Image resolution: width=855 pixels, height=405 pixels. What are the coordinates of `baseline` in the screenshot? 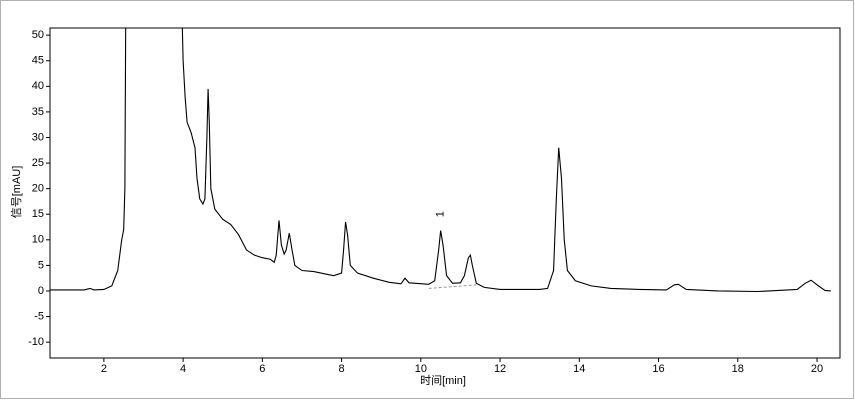 It's located at (452, 286).